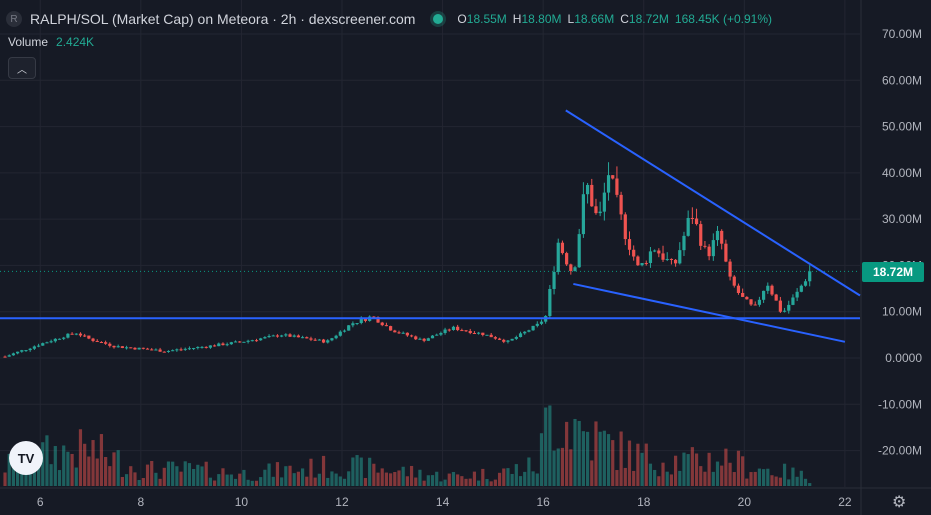  I want to click on x-tick-label: 8, so click(140, 502).